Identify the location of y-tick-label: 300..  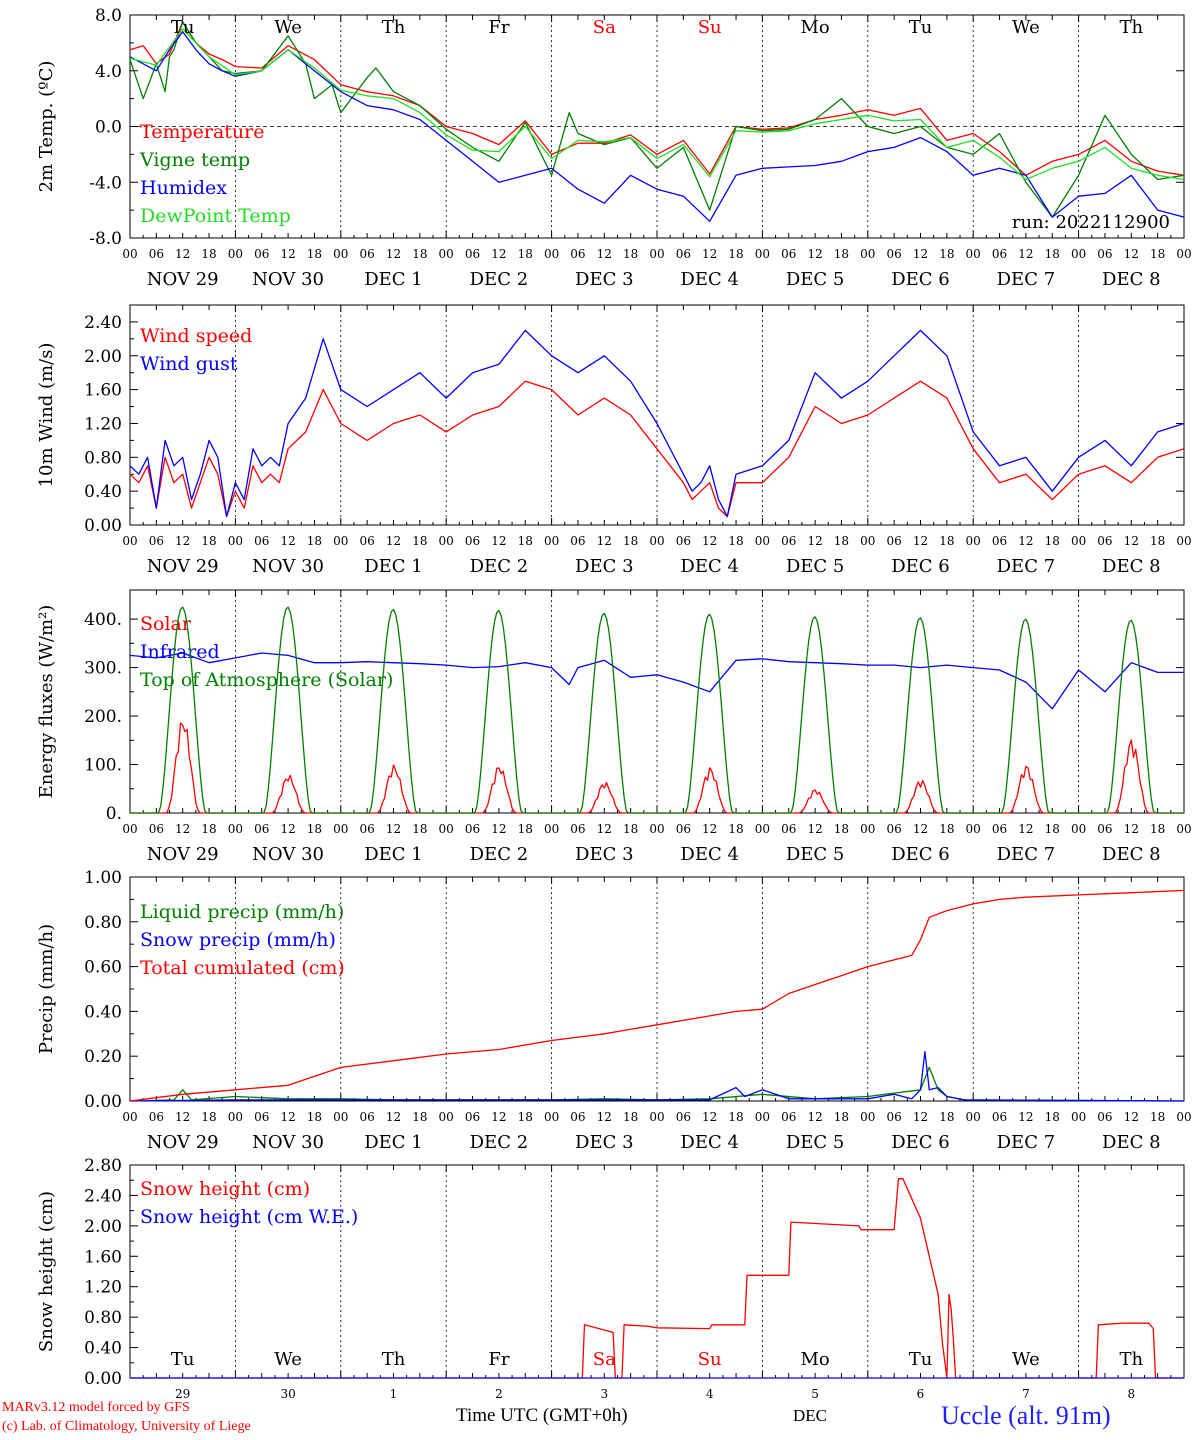
(103, 669).